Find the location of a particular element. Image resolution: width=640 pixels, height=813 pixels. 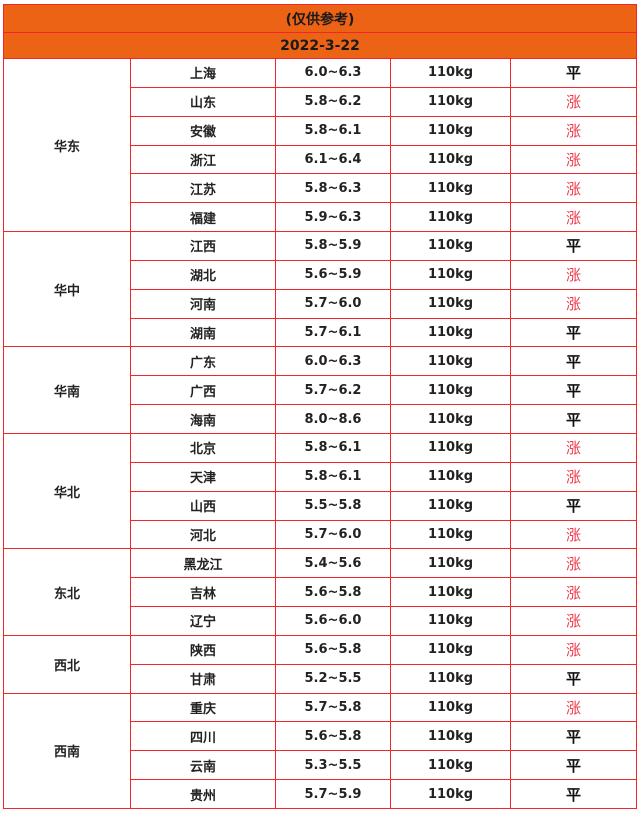

table-row: 华南 广东 6.0~6.3 110kg 平 is located at coordinates (320, 390).